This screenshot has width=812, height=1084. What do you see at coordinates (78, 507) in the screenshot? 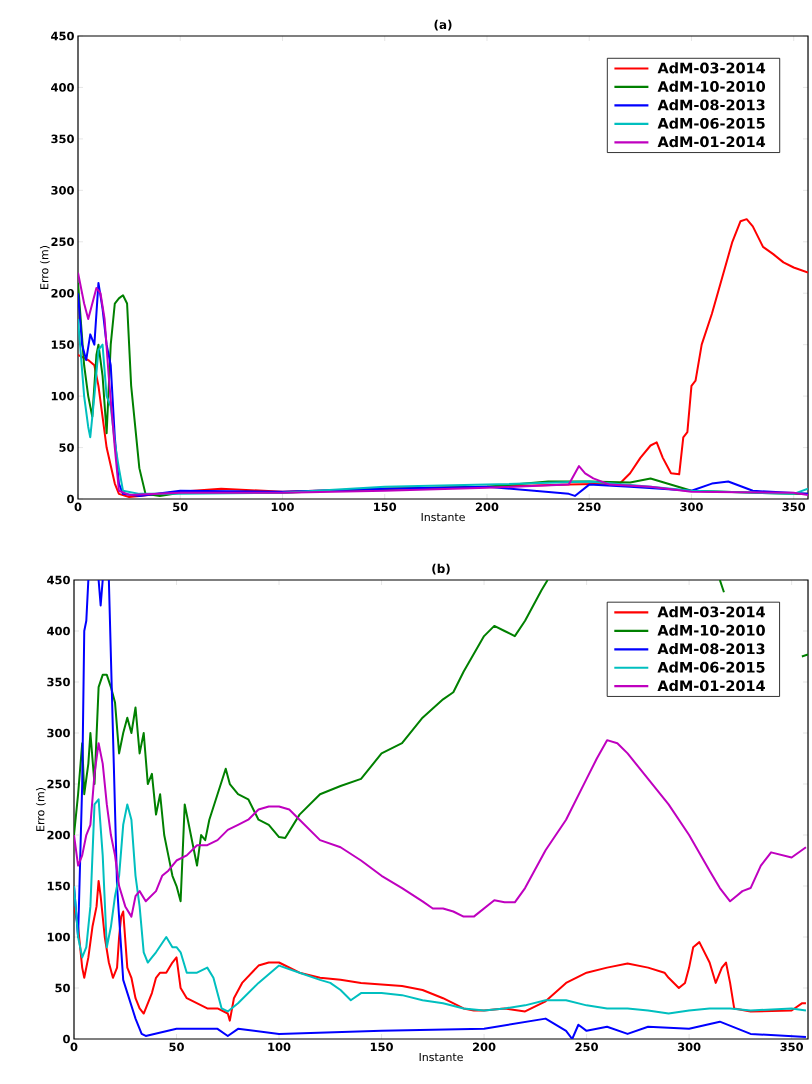
I see `x-tick-label: 0` at bounding box center [78, 507].